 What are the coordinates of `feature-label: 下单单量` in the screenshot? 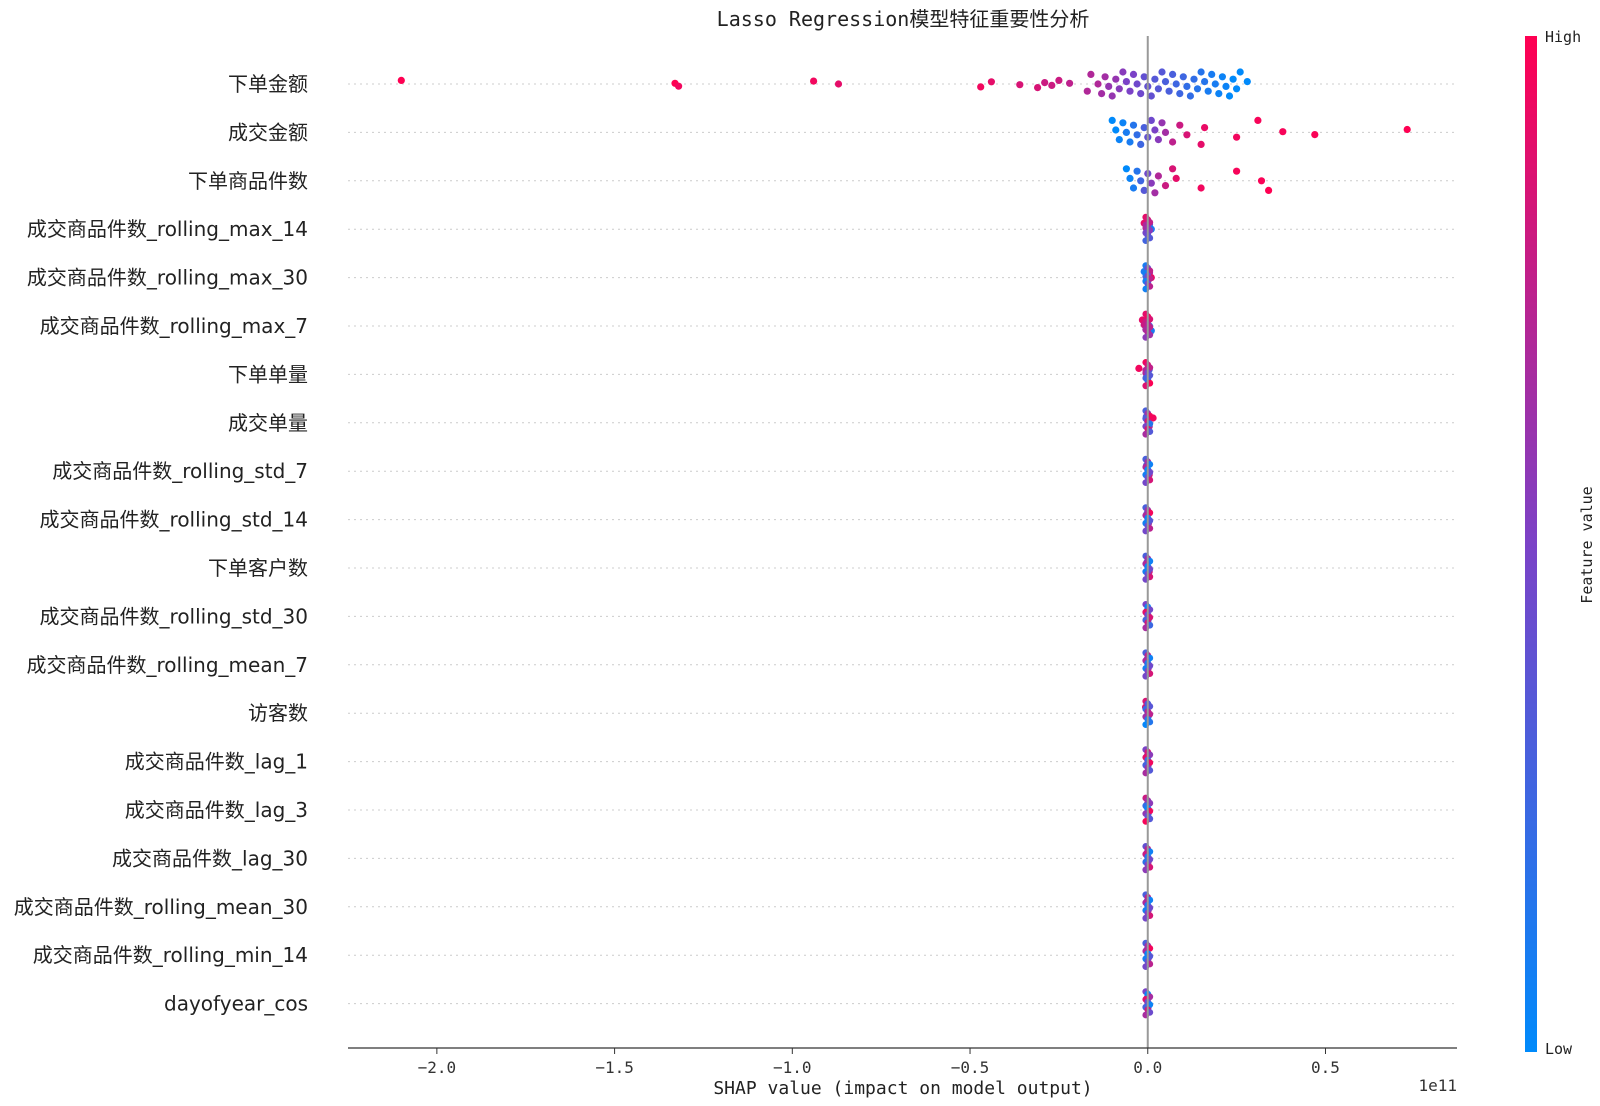 It's located at (268, 374).